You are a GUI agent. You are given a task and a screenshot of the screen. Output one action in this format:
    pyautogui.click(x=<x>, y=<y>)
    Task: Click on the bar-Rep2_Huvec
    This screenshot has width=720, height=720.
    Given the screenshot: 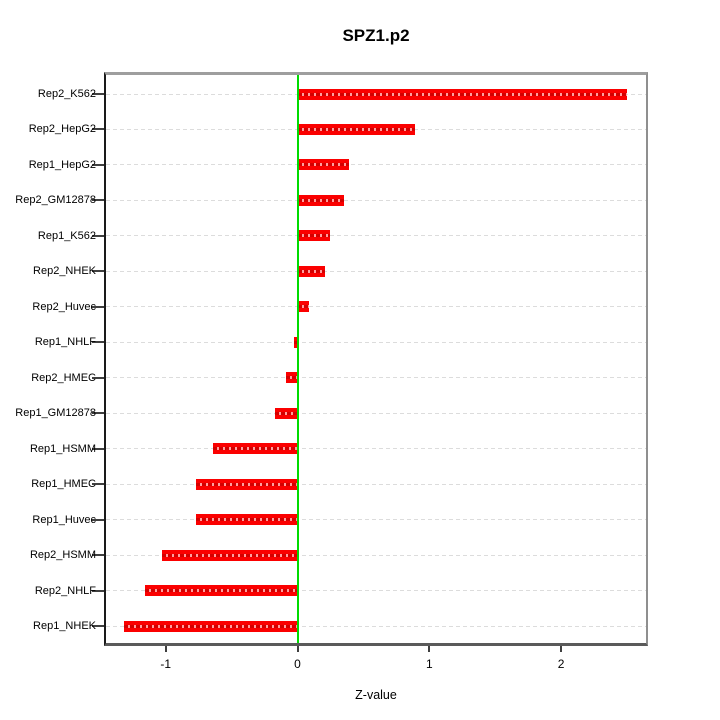 What is the action you would take?
    pyautogui.click(x=303, y=307)
    